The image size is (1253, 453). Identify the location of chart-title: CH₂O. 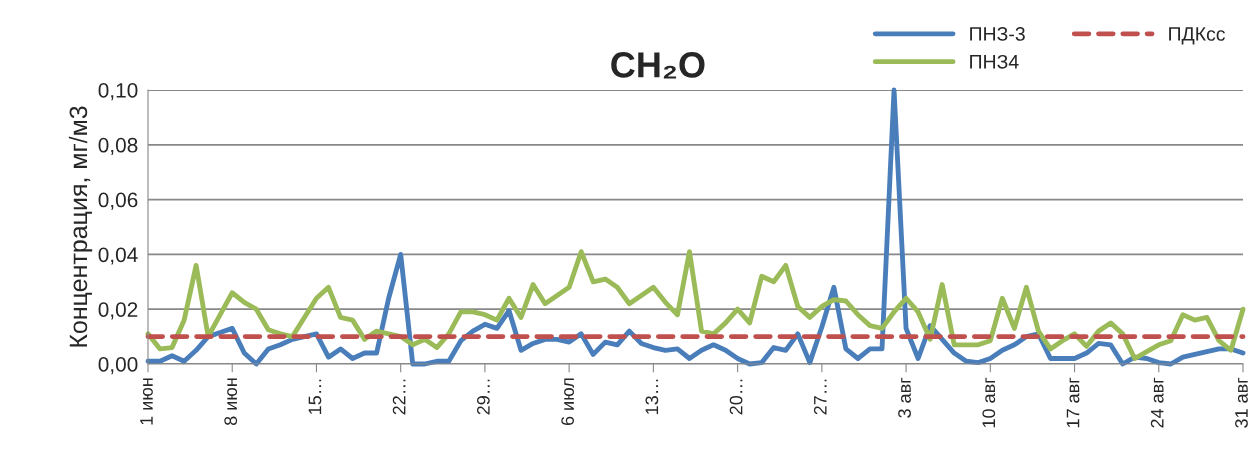
(658, 65).